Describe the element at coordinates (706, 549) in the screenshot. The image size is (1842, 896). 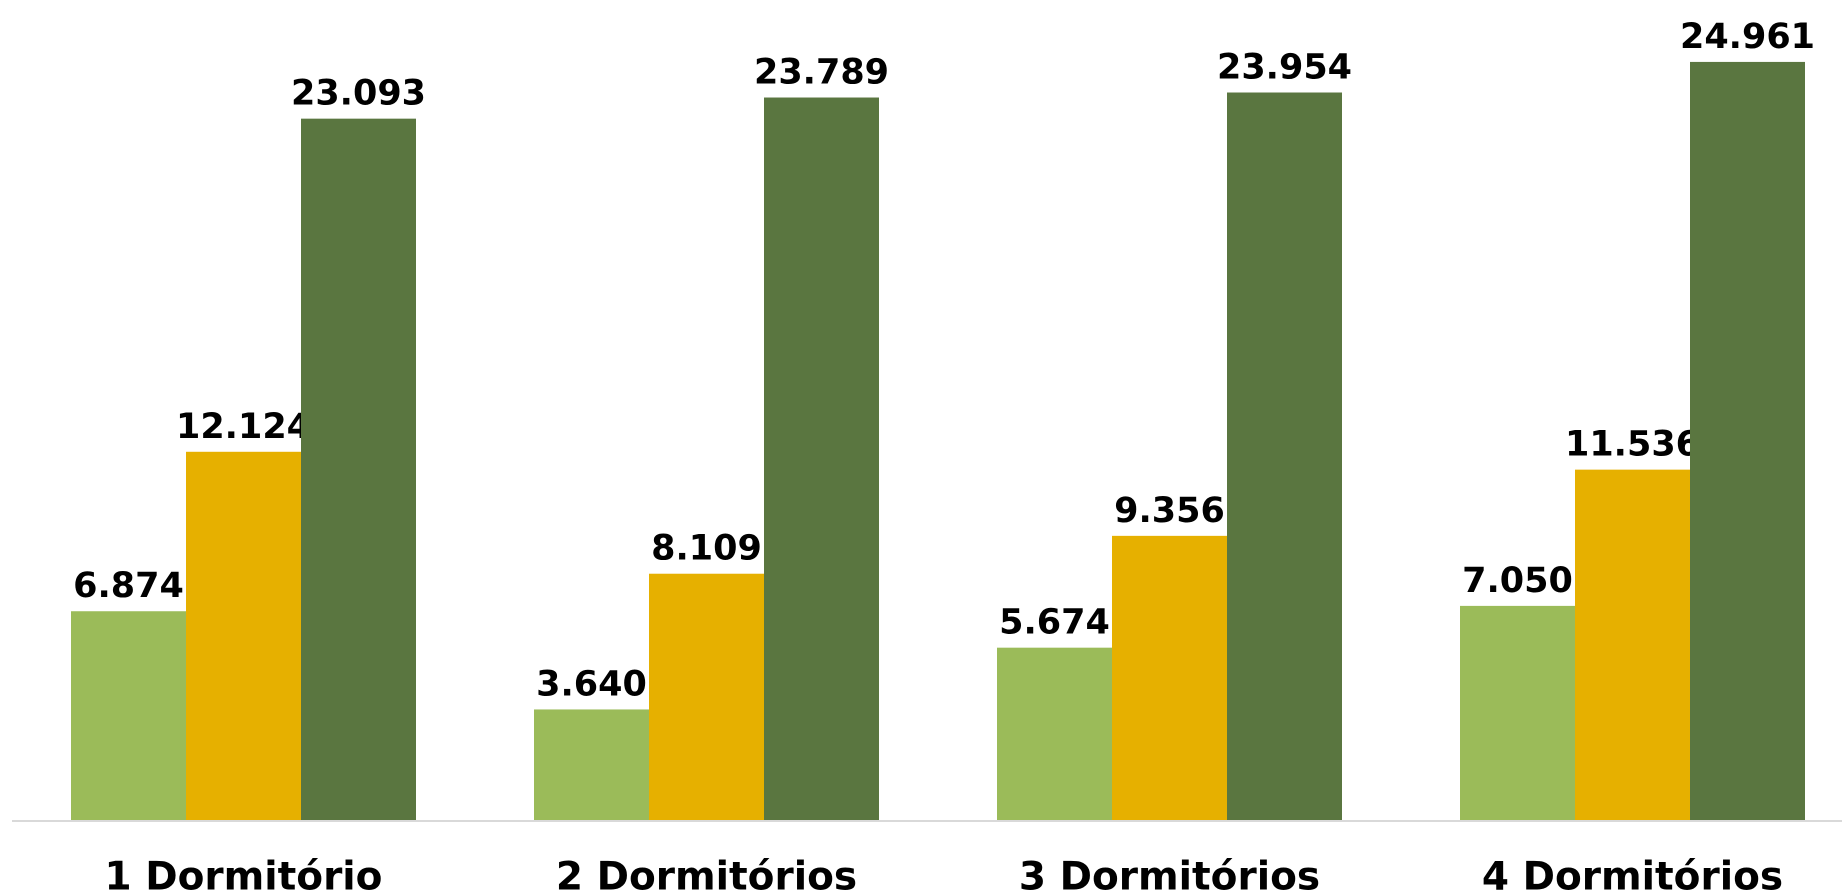
I see `value-label: 8.109` at that location.